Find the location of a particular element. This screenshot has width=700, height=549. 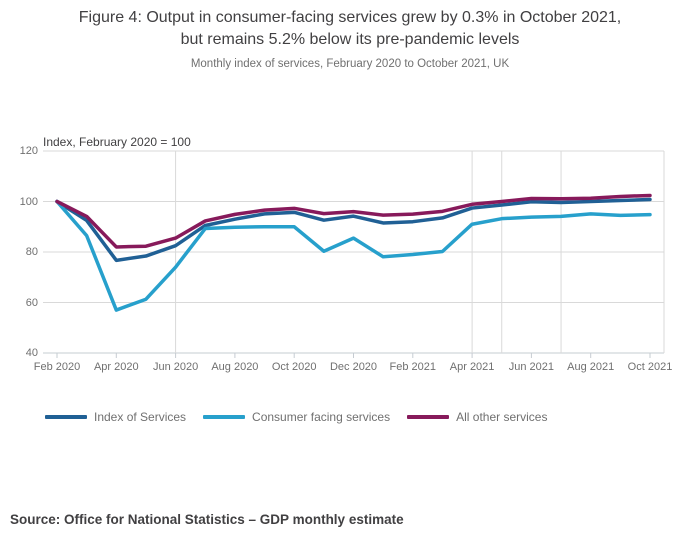

x-tick-label: Aug 2021 is located at coordinates (591, 367).